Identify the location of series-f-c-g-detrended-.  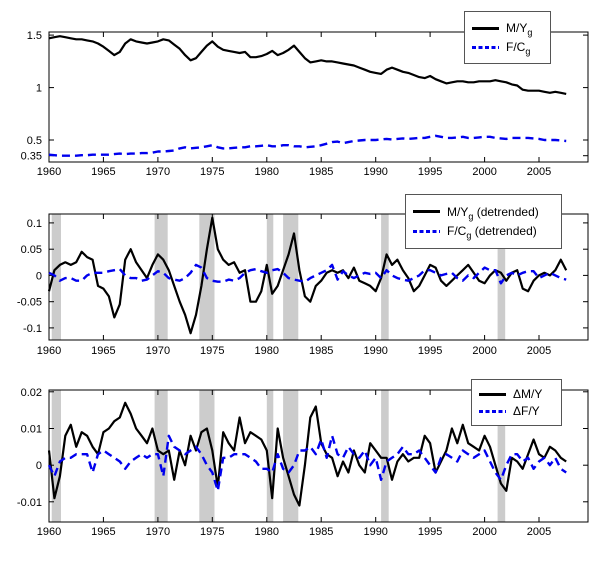
(307, 274).